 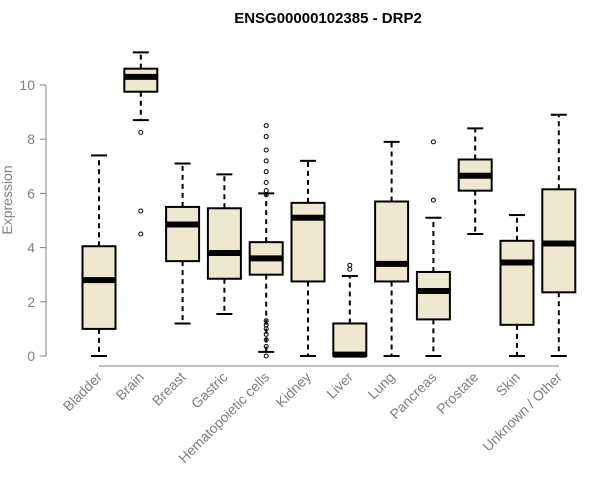 I want to click on x-tick-label: Liver, so click(x=339, y=385).